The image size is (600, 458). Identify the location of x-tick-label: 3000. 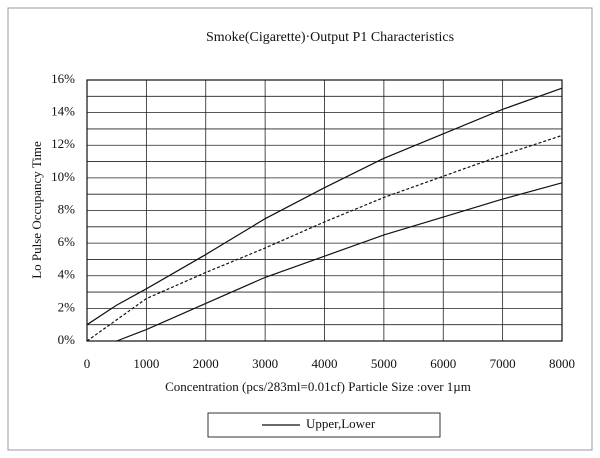
(265, 363).